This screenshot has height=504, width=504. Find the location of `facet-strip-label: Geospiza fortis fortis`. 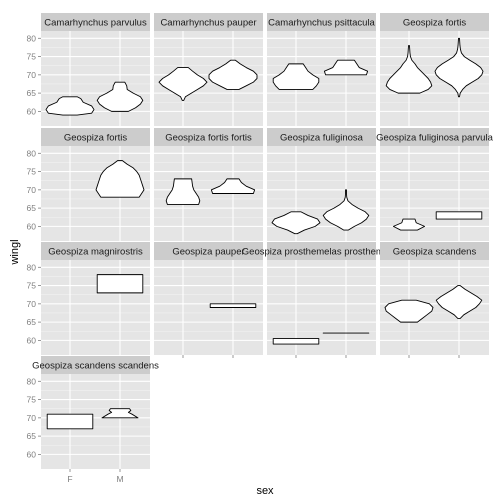

facet-strip-label: Geospiza fortis fortis is located at coordinates (208, 138).